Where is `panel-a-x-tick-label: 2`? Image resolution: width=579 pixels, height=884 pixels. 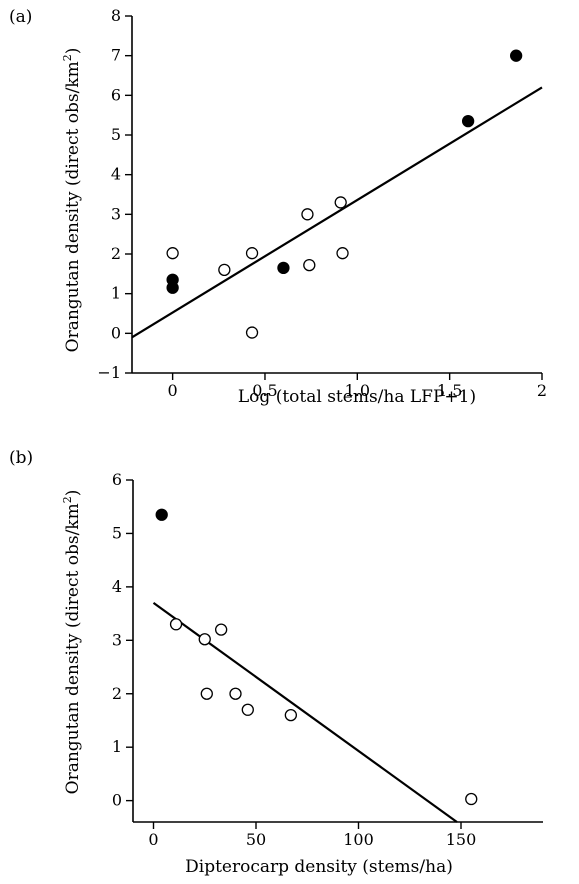 panel-a-x-tick-label: 2 is located at coordinates (542, 390).